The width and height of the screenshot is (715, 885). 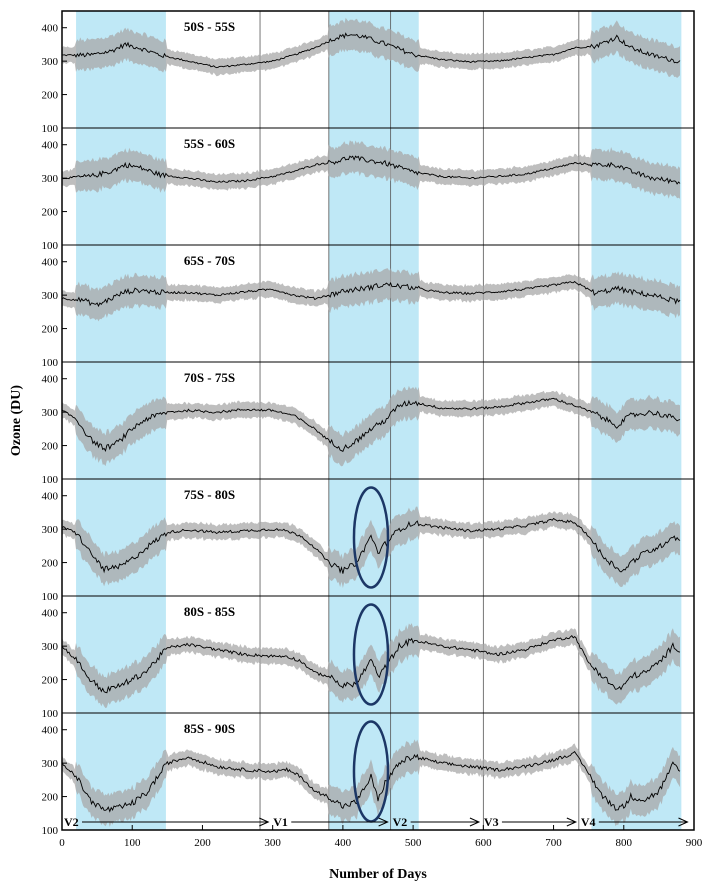 What do you see at coordinates (16, 420) in the screenshot?
I see `y-axis-title: Ozone (DU)` at bounding box center [16, 420].